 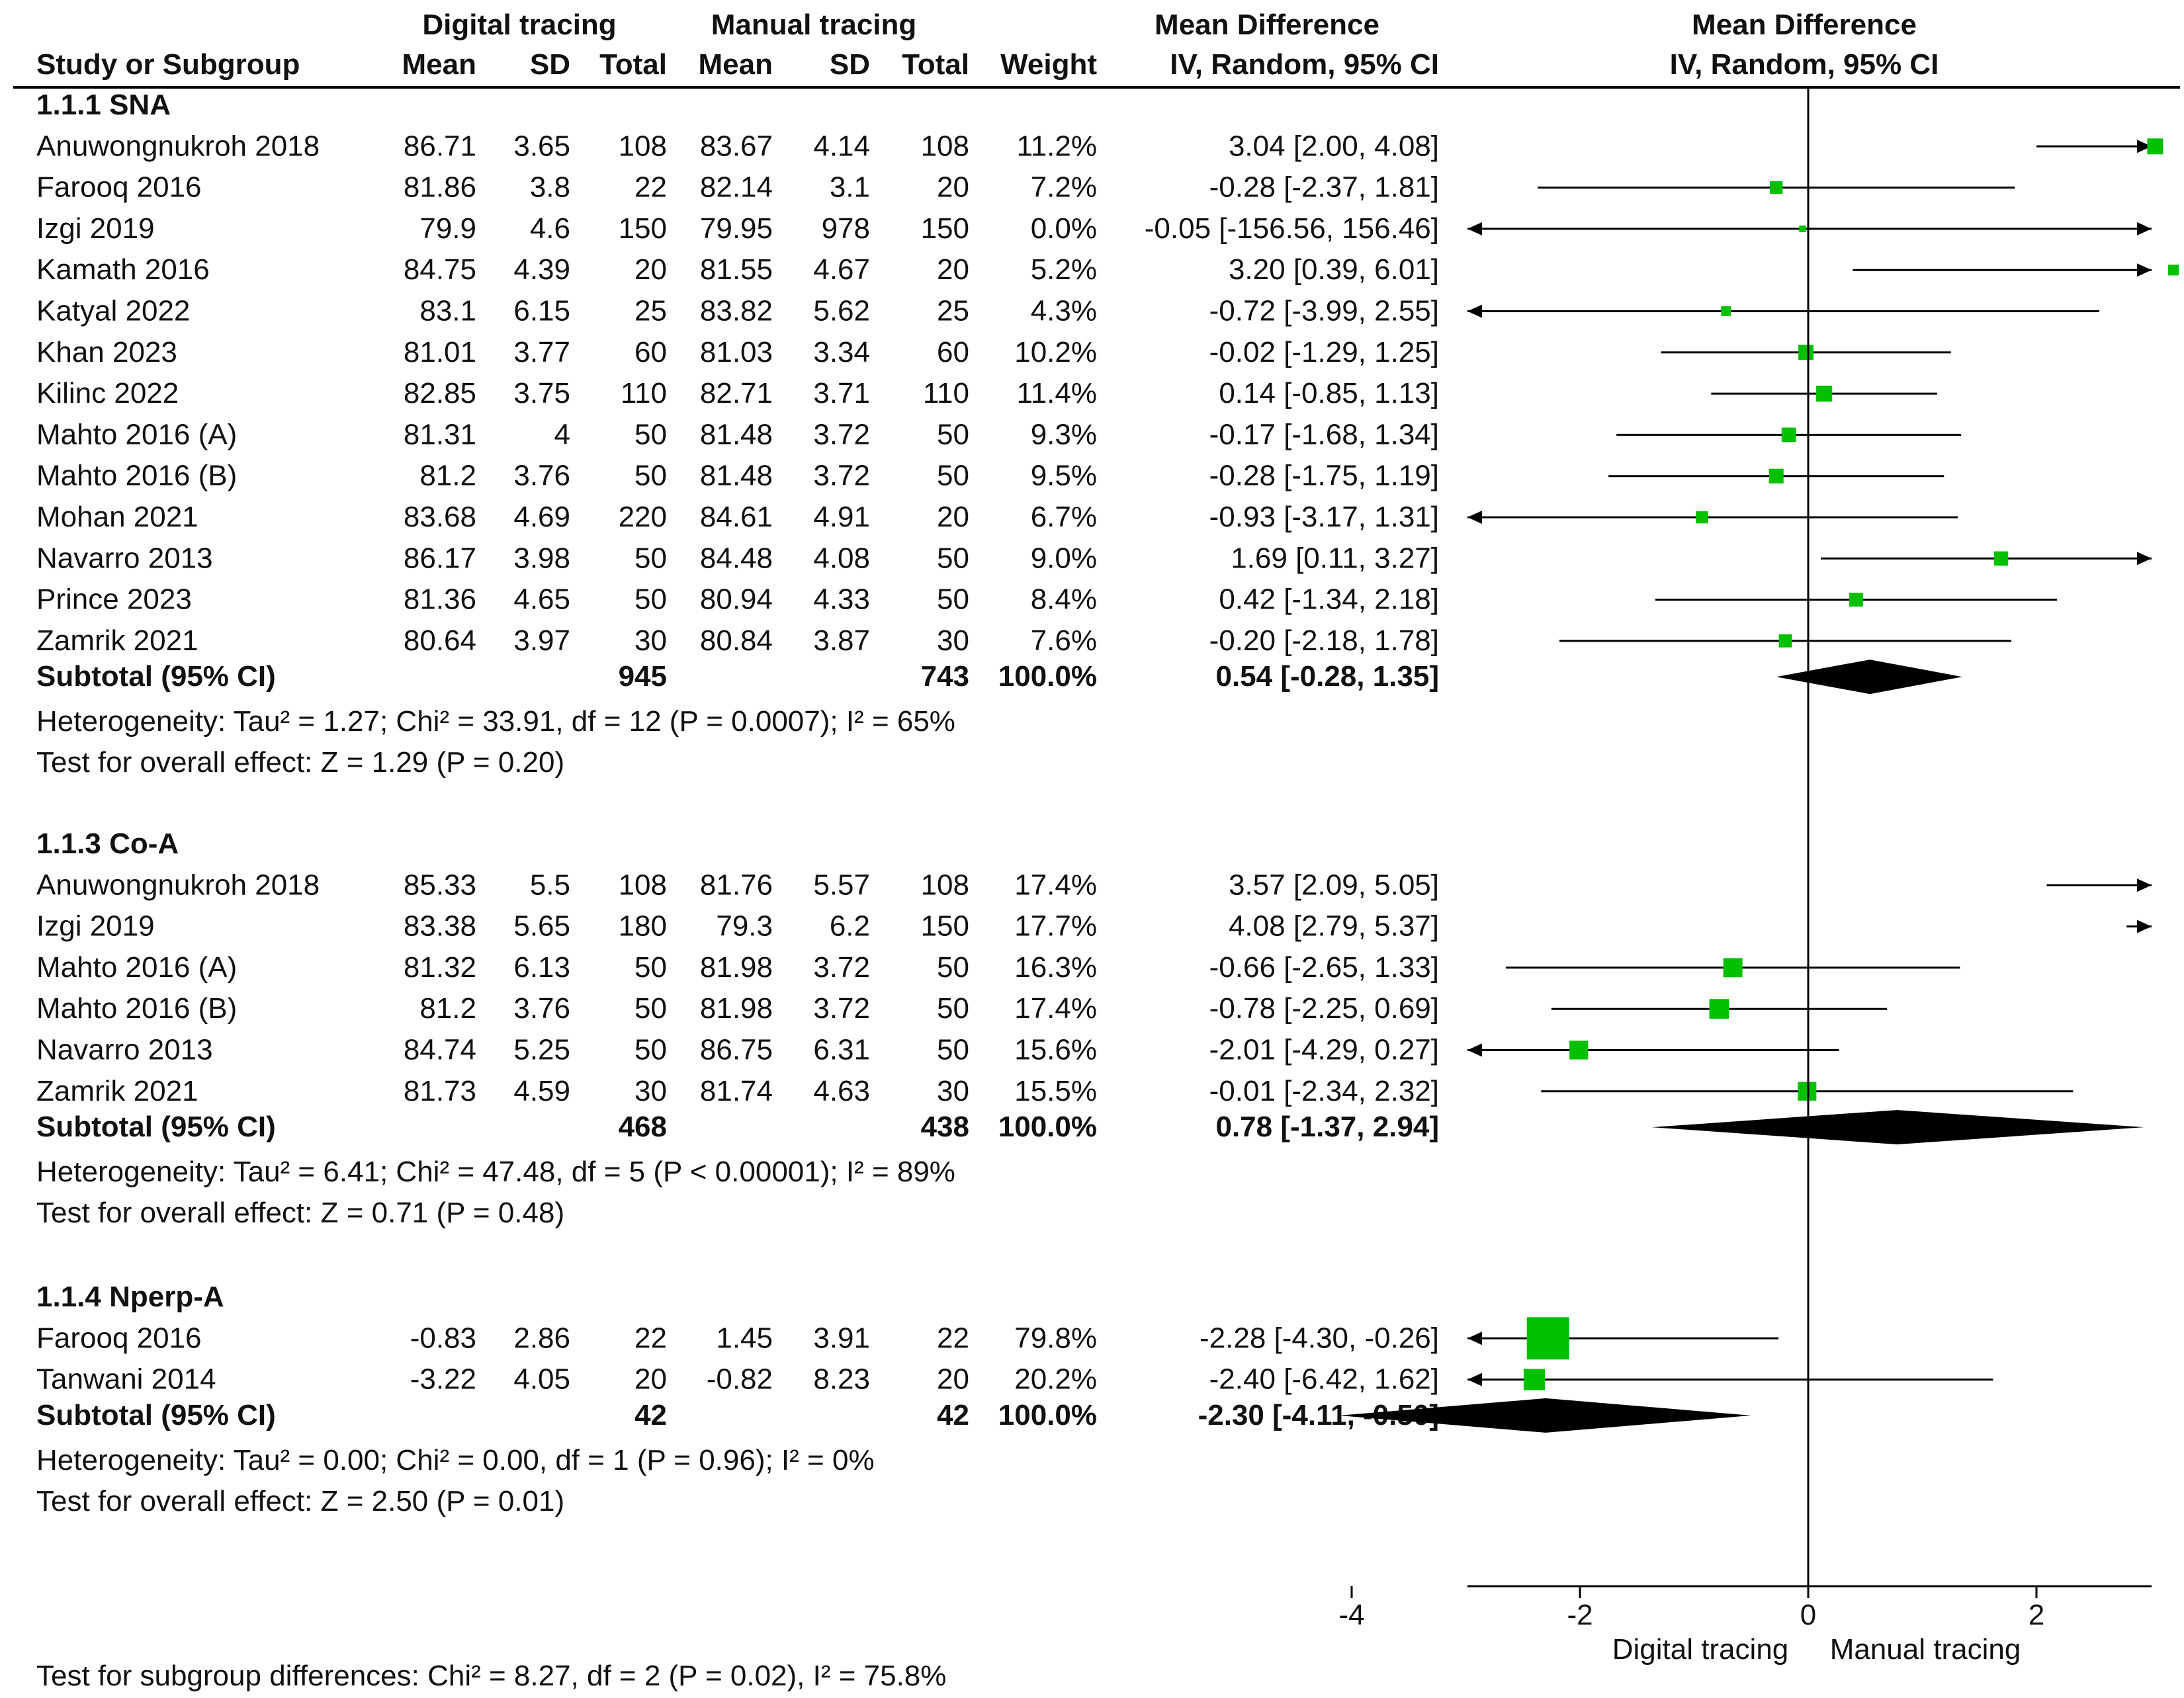 What do you see at coordinates (1925, 1649) in the screenshot?
I see `x-label-right: Manual tracing` at bounding box center [1925, 1649].